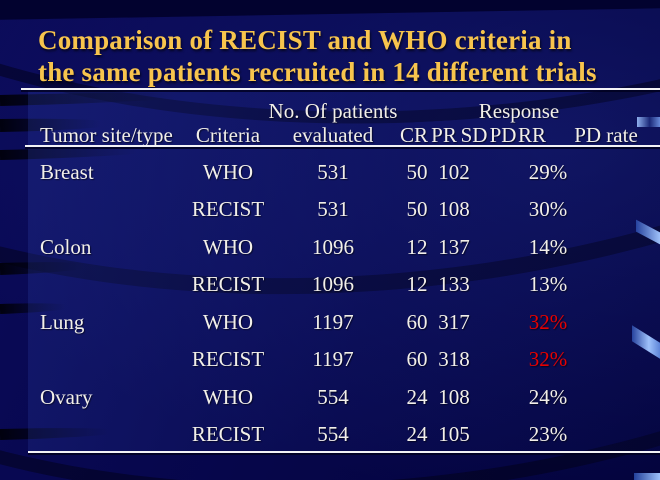 The image size is (660, 480). What do you see at coordinates (454, 247) in the screenshot?
I see `cell-pr: 137` at bounding box center [454, 247].